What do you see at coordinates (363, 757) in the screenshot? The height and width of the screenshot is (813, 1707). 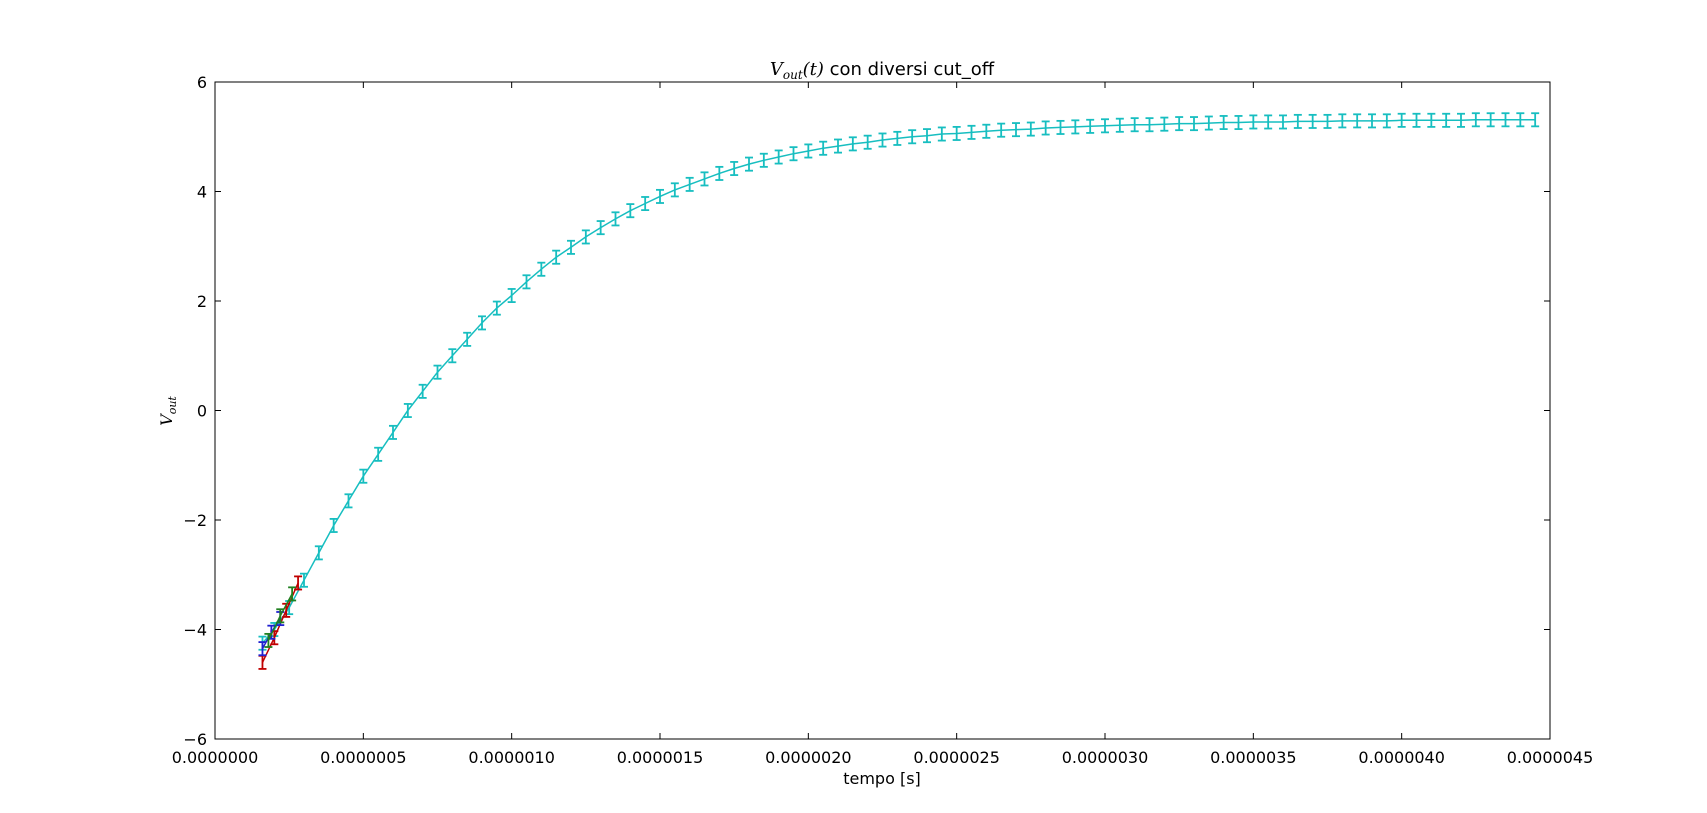 I see `x-tick-label: 0.0000005` at bounding box center [363, 757].